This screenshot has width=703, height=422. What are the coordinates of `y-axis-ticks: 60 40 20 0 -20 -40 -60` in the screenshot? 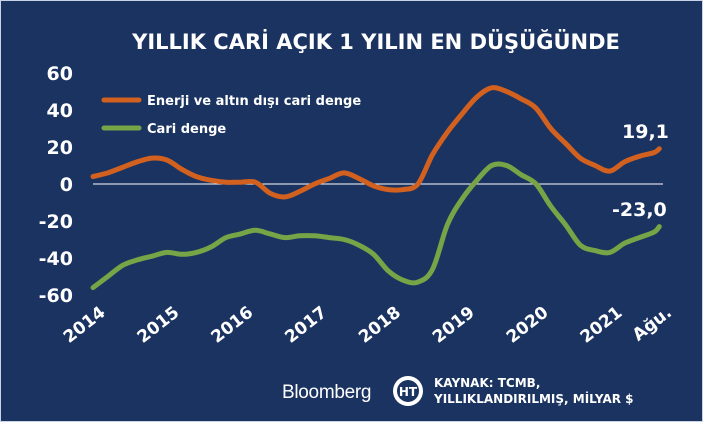 It's located at (56, 185).